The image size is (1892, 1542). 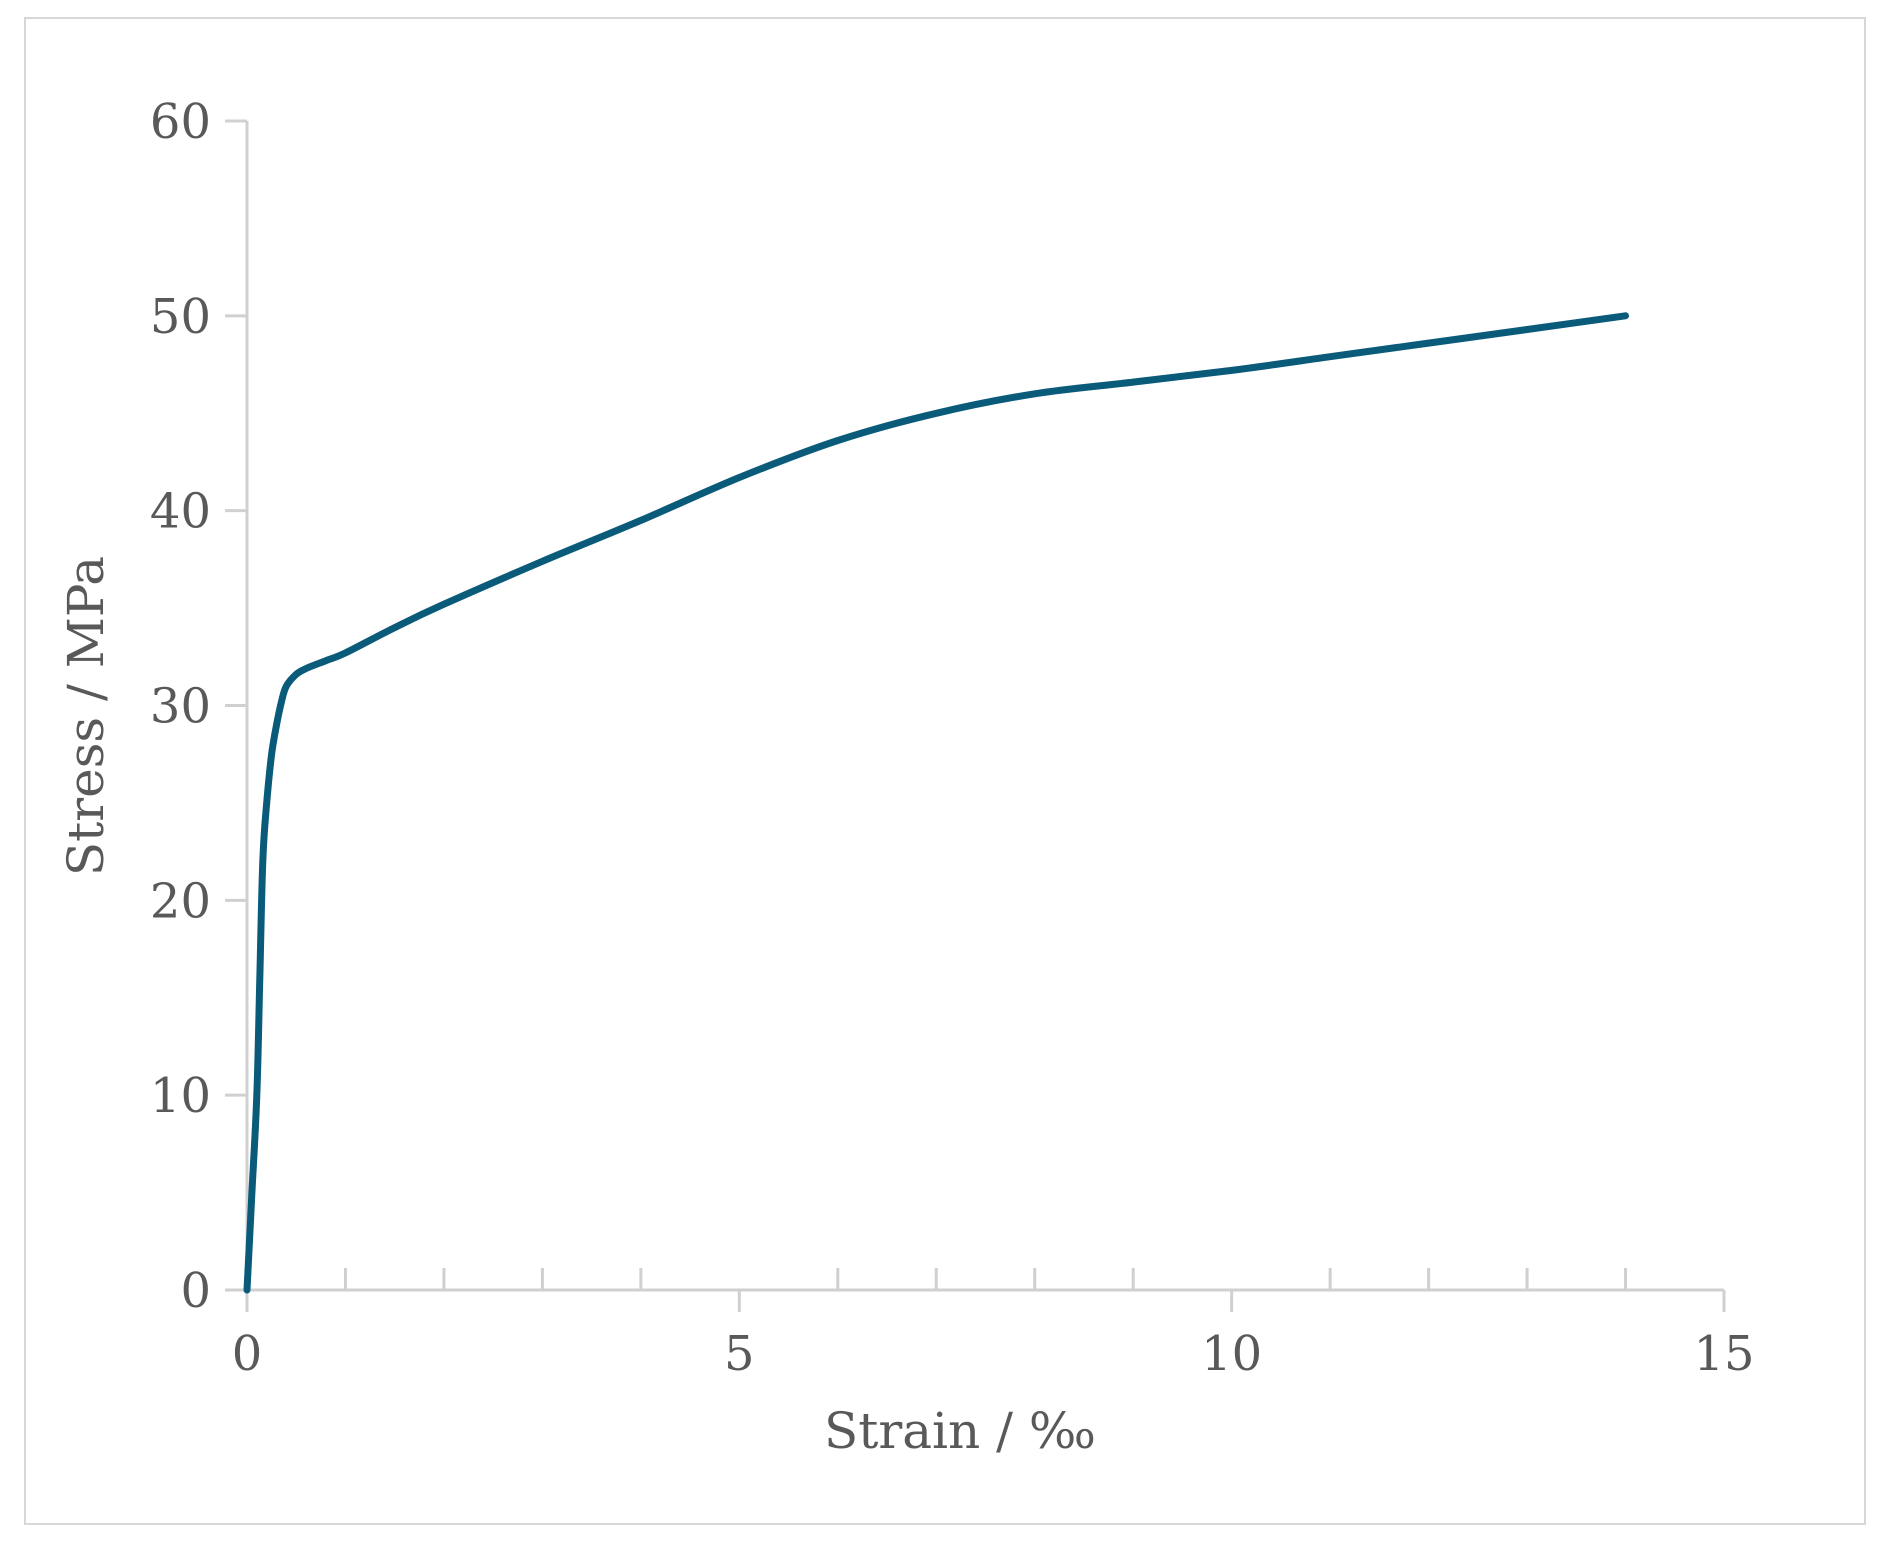 What do you see at coordinates (180, 122) in the screenshot?
I see `y-tick-label: 60` at bounding box center [180, 122].